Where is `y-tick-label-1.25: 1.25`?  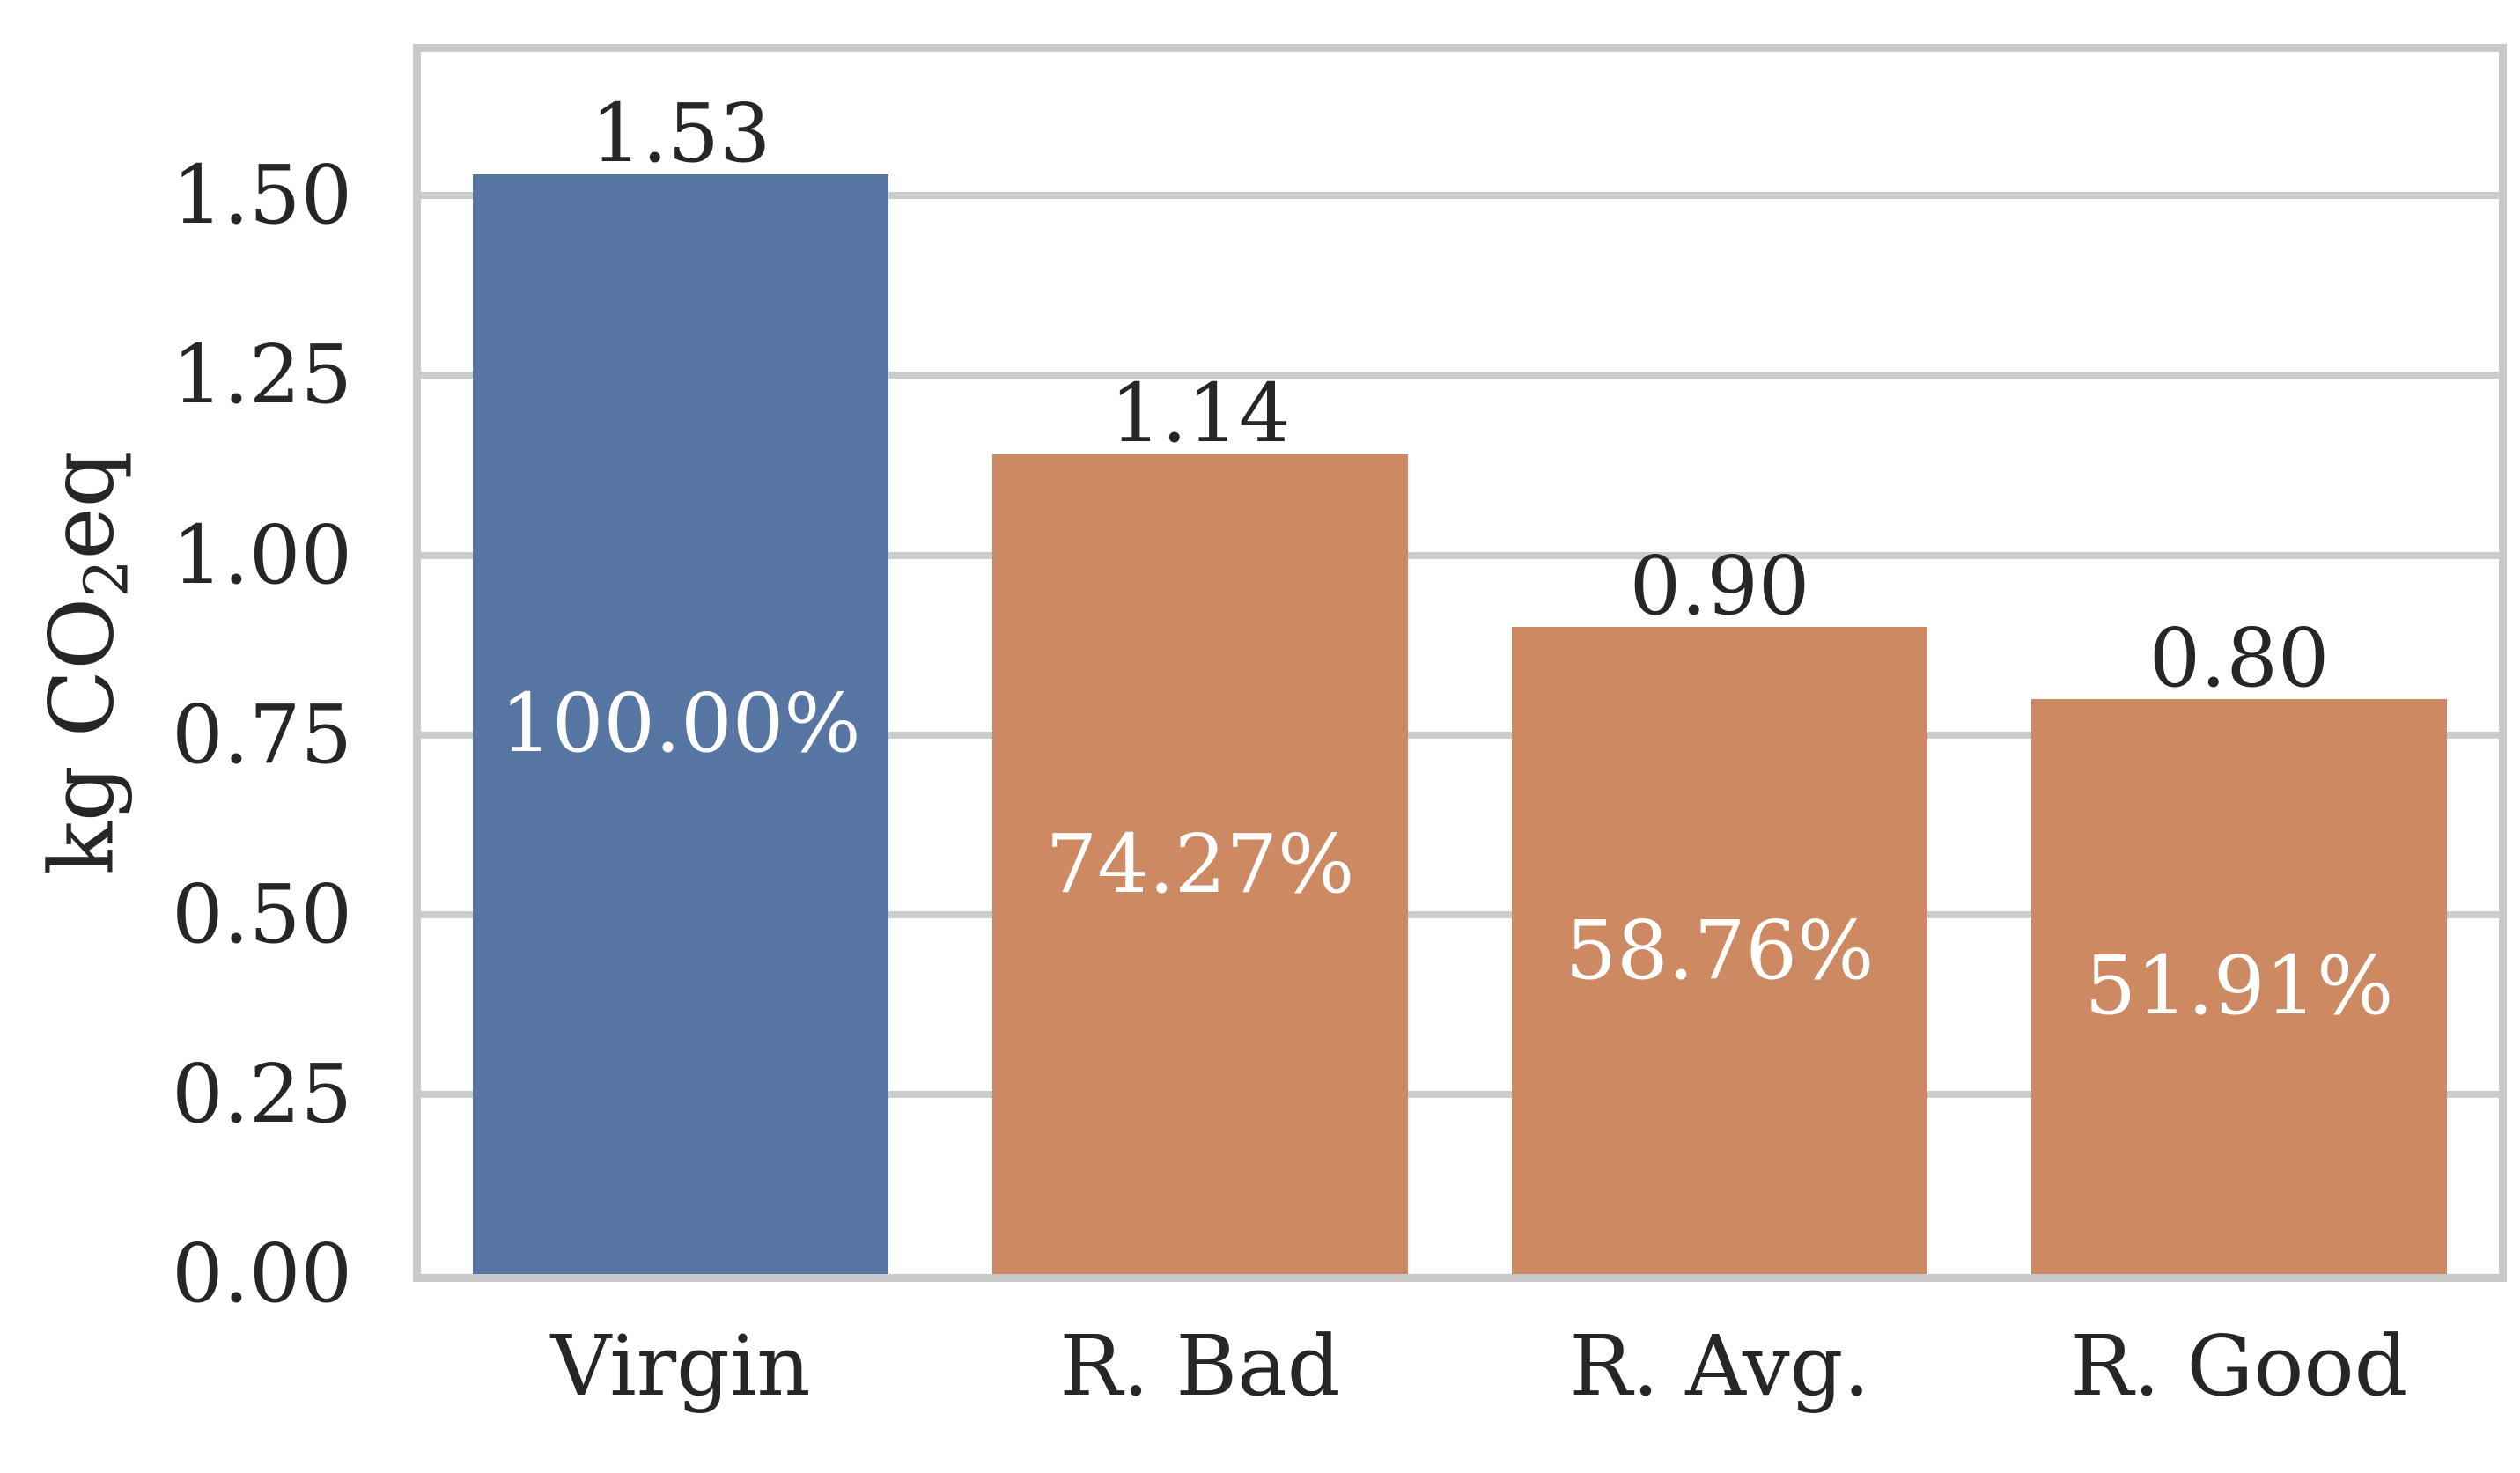 y-tick-label-1.25: 1.25 is located at coordinates (262, 375).